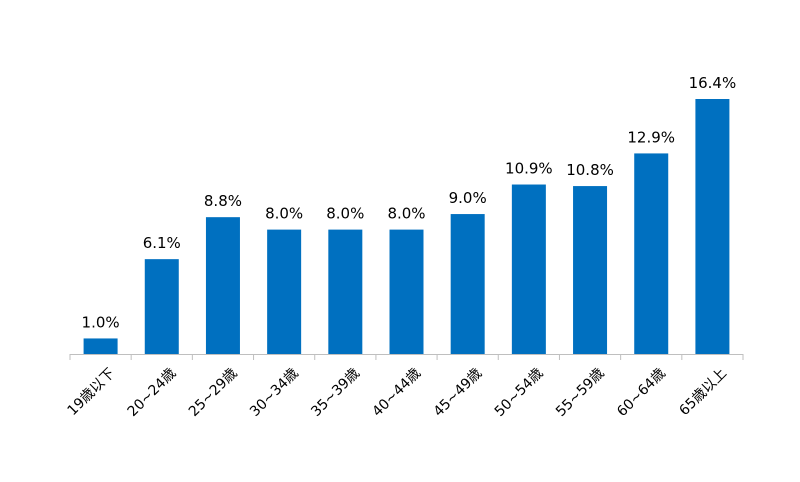  What do you see at coordinates (458, 392) in the screenshot?
I see `x-tick-label: 45~49歳` at bounding box center [458, 392].